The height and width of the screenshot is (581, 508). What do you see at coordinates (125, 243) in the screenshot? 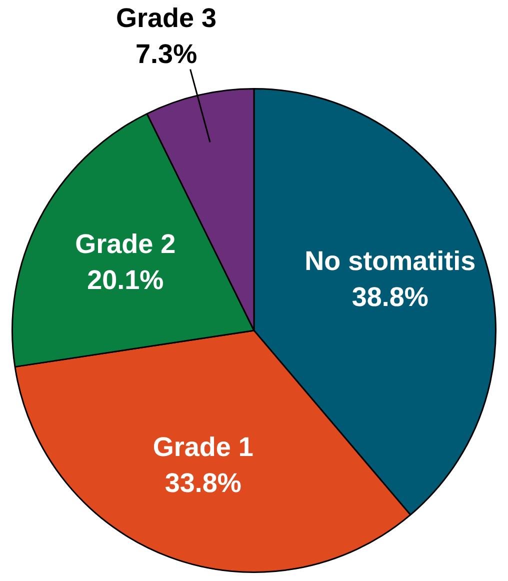
I see `slice-label: Grade 2` at bounding box center [125, 243].